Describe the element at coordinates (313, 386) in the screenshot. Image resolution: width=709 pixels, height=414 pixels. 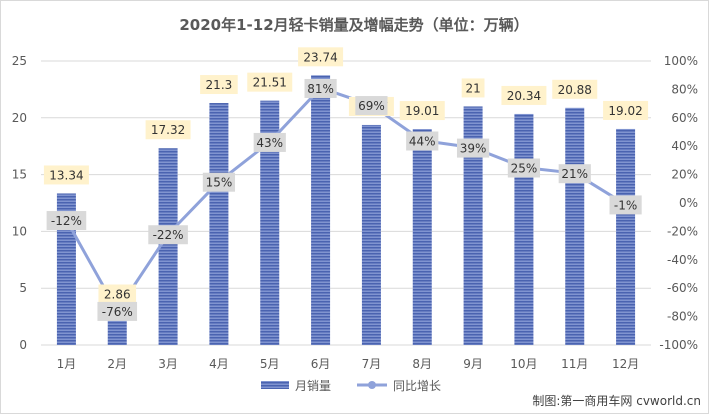
I see `legend-bar-label: 月销量` at that location.